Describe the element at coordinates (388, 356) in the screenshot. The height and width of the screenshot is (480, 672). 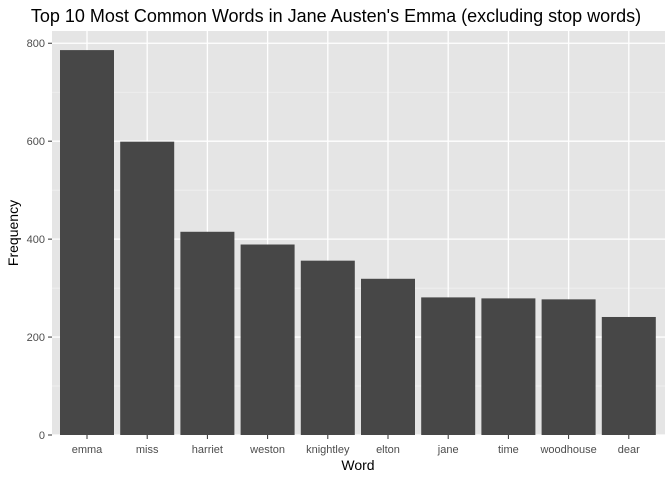
I see `bar-elton` at that location.